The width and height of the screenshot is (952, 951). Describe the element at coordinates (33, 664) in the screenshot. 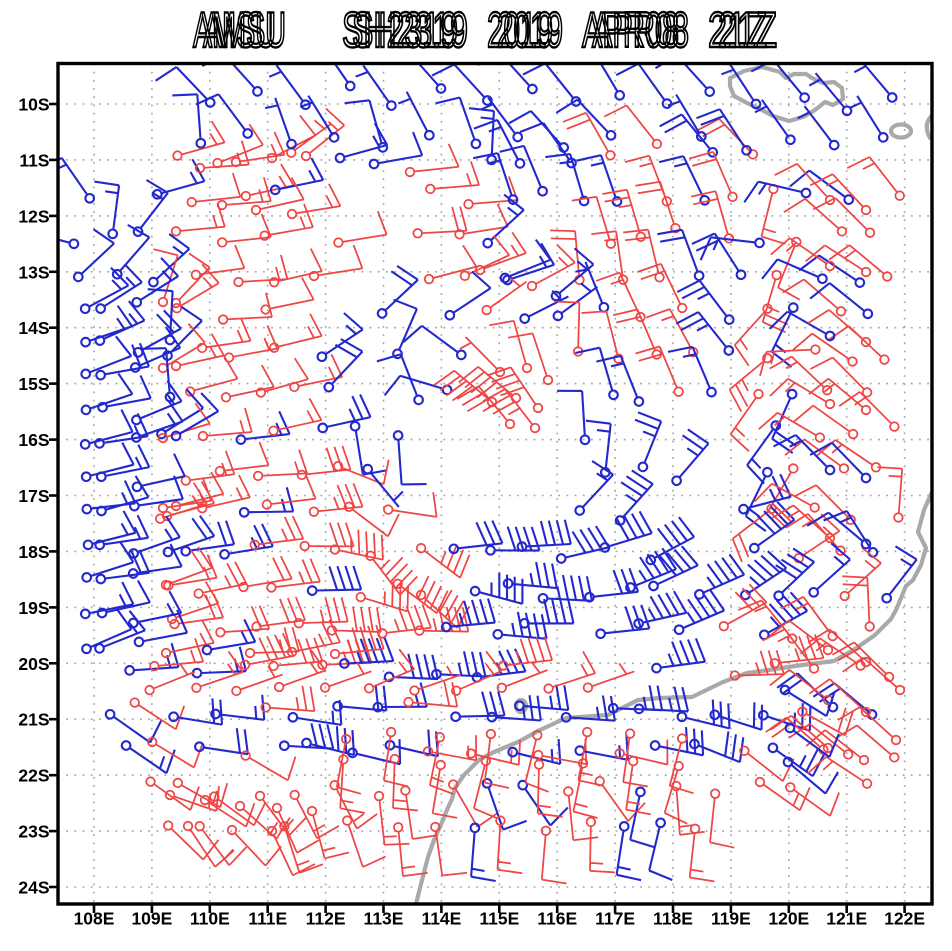

I see `svg-text: 20S` at that location.